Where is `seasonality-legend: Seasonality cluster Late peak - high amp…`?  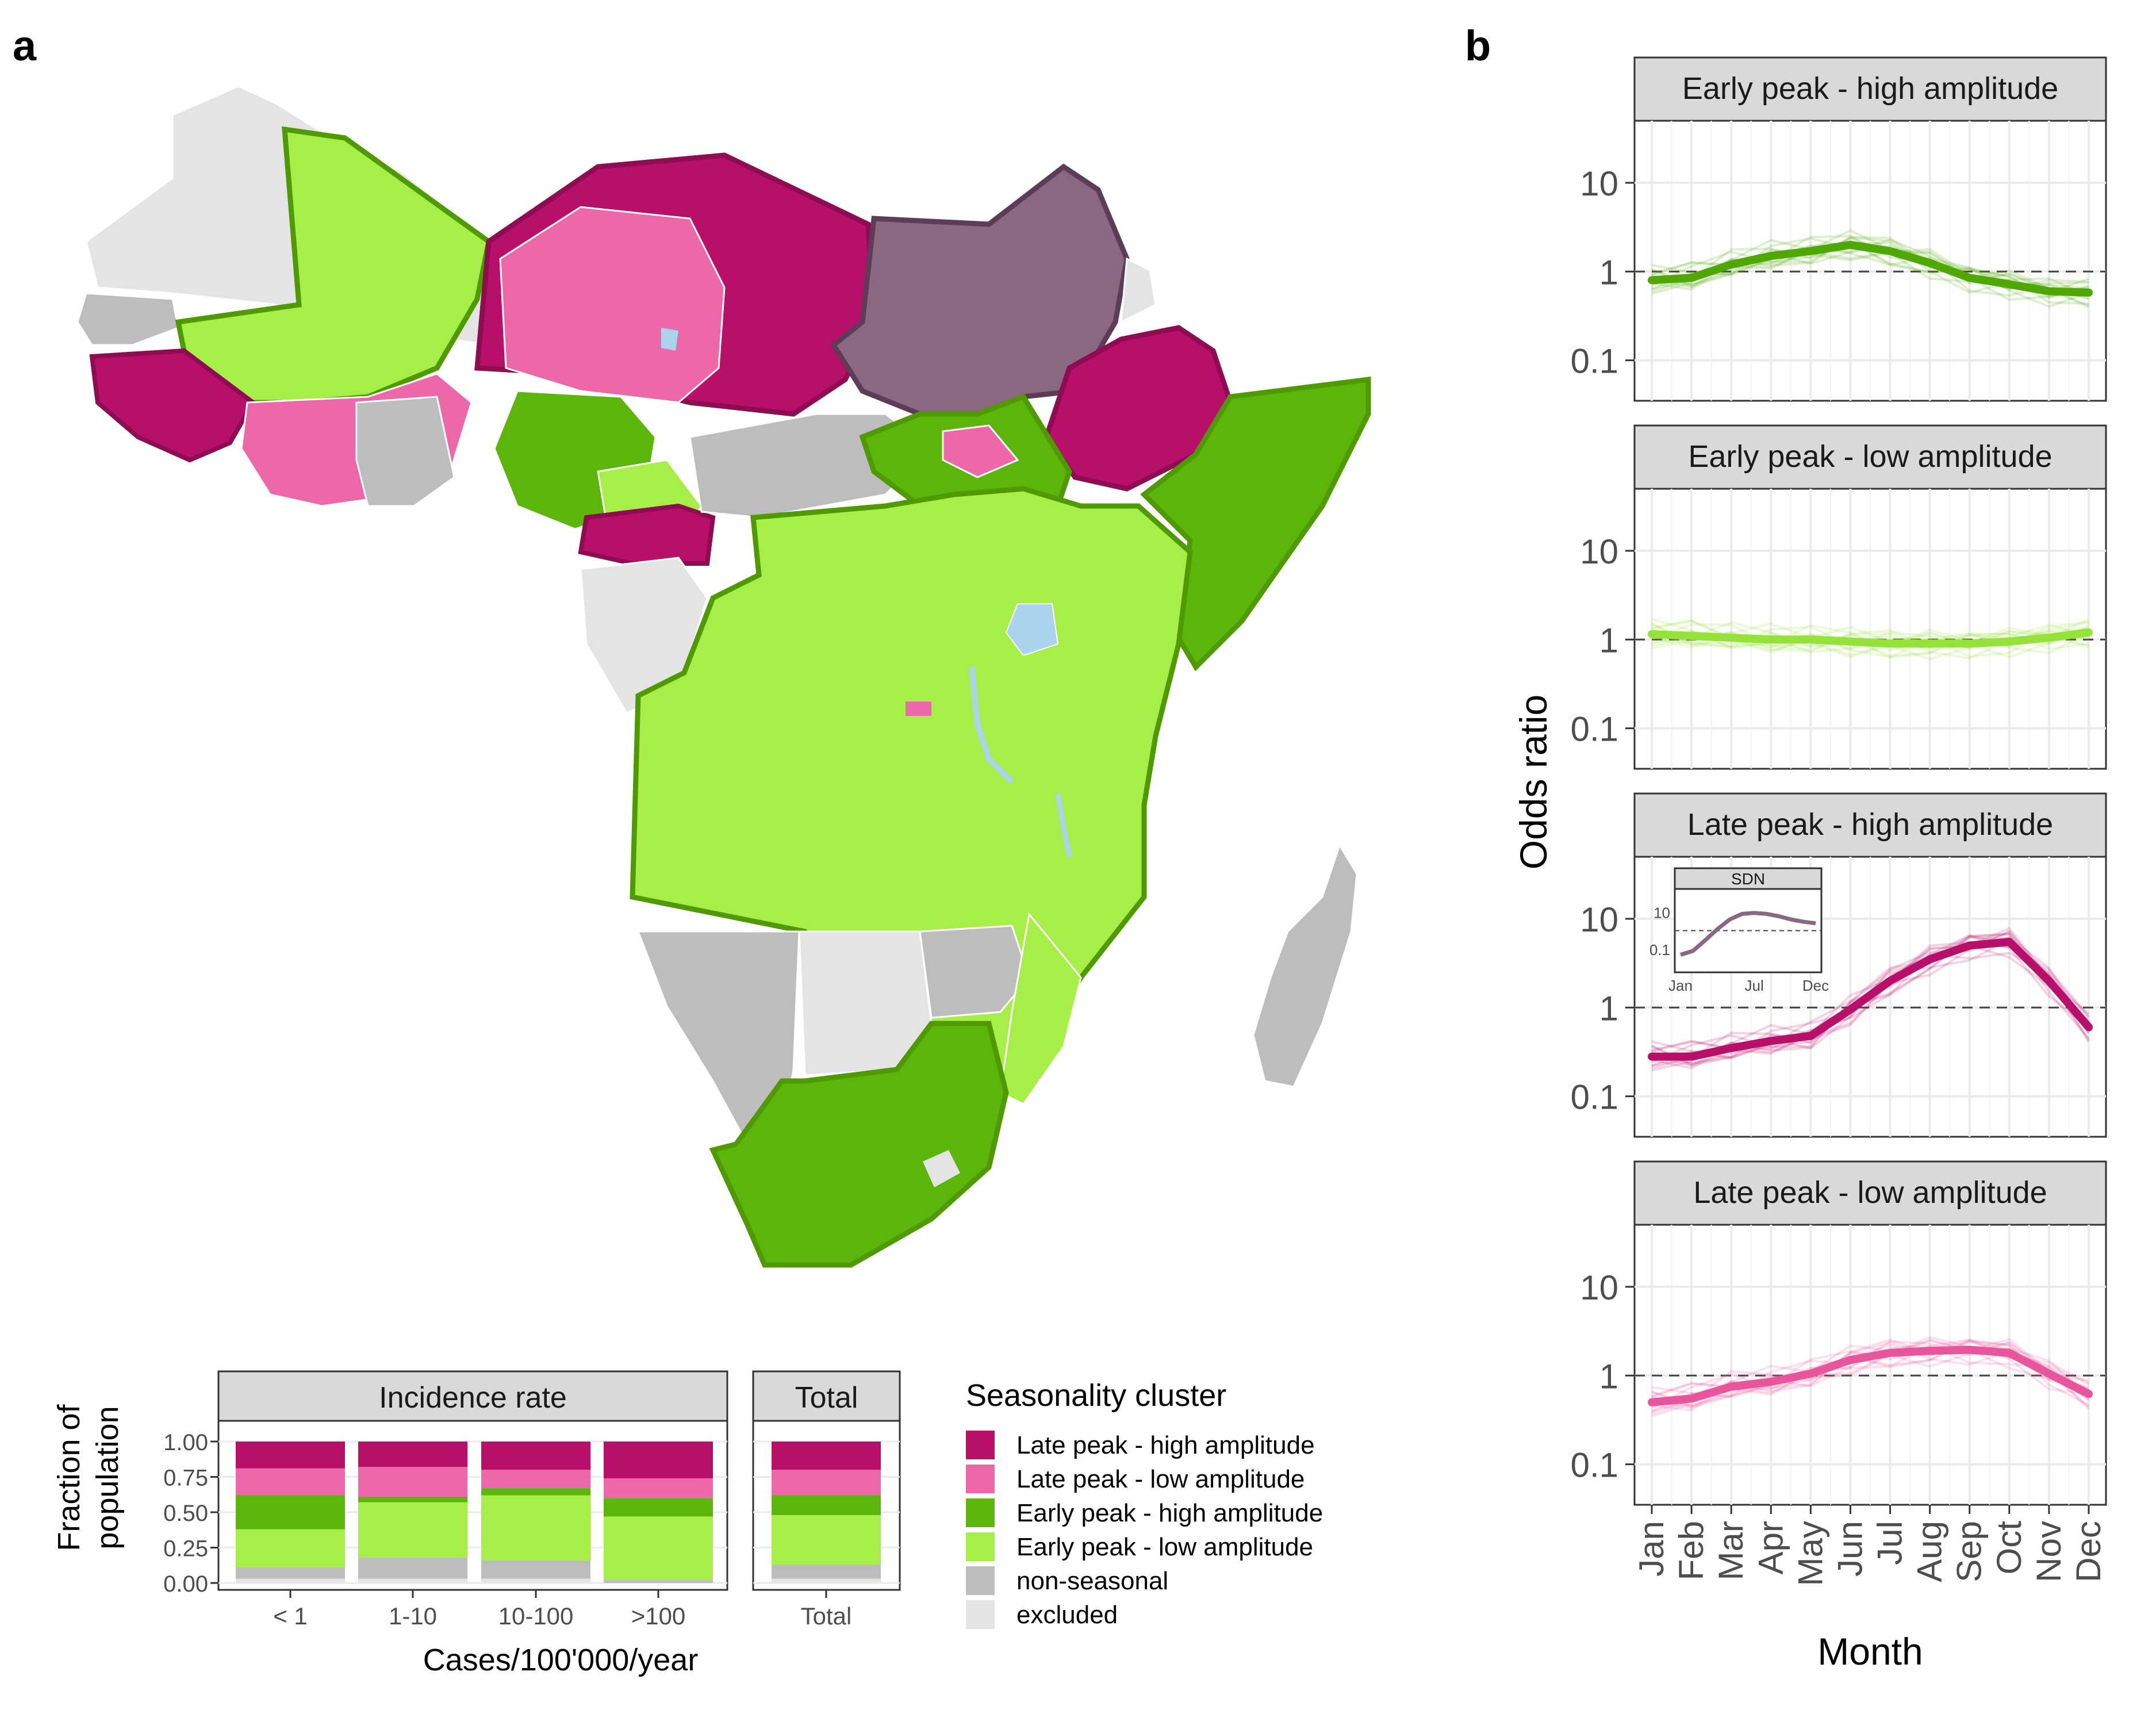
seasonality-legend: Seasonality cluster Late peak - high amp… is located at coordinates (1144, 1503).